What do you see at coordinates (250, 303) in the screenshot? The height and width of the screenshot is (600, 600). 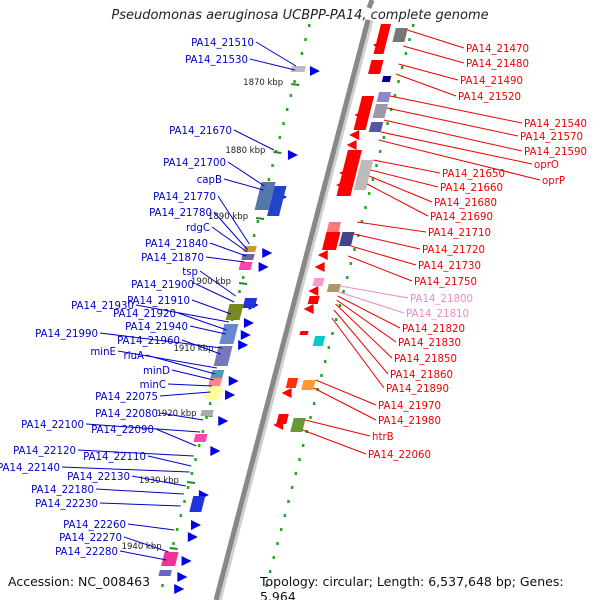 I see `gene-block-forward` at bounding box center [250, 303].